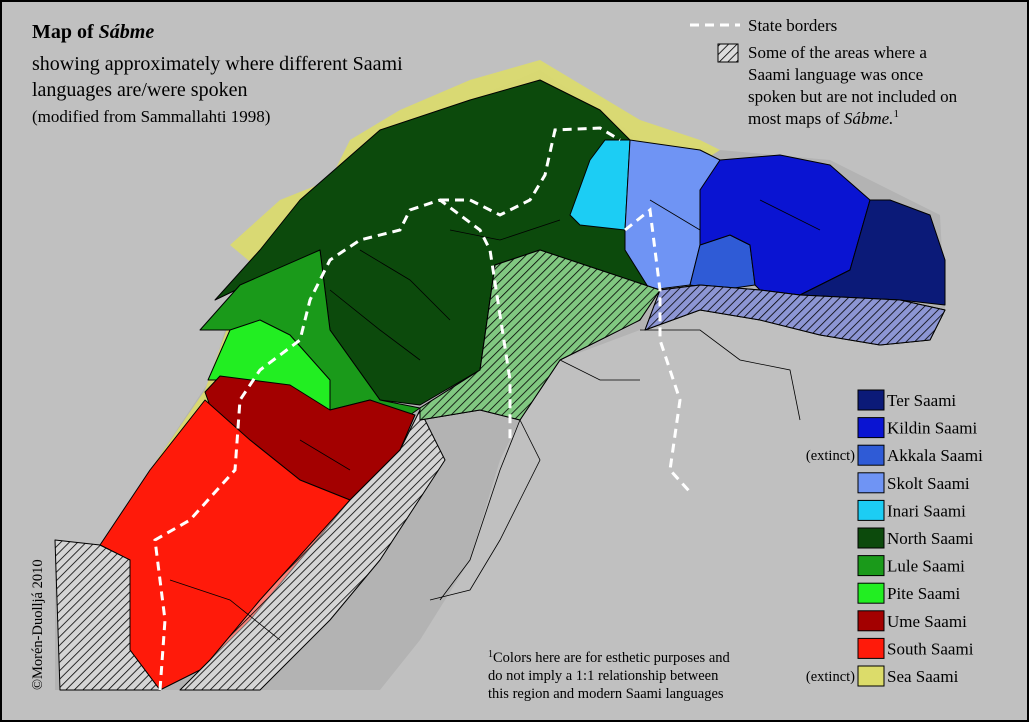  What do you see at coordinates (923, 676) in the screenshot?
I see `legend-label: Sea Saami` at bounding box center [923, 676].